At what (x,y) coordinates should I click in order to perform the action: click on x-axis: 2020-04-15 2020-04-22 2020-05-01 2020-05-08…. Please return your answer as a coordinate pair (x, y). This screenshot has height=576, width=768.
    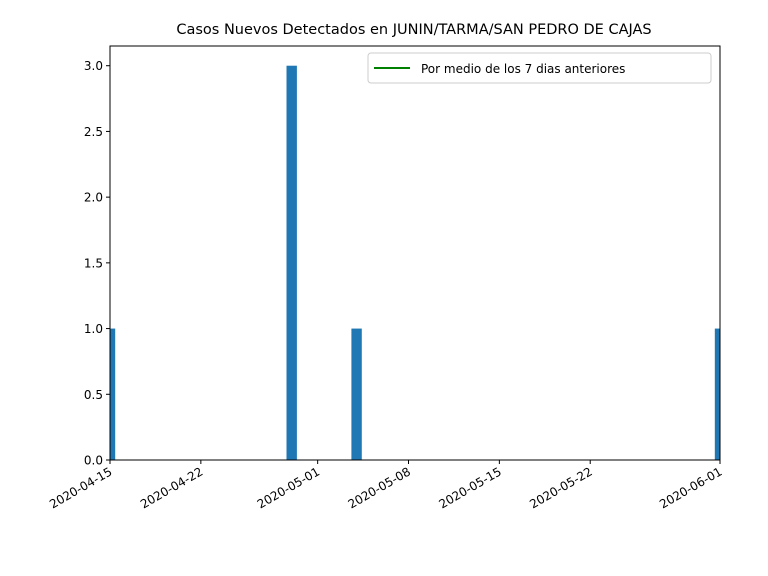
    Looking at the image, I should click on (386, 485).